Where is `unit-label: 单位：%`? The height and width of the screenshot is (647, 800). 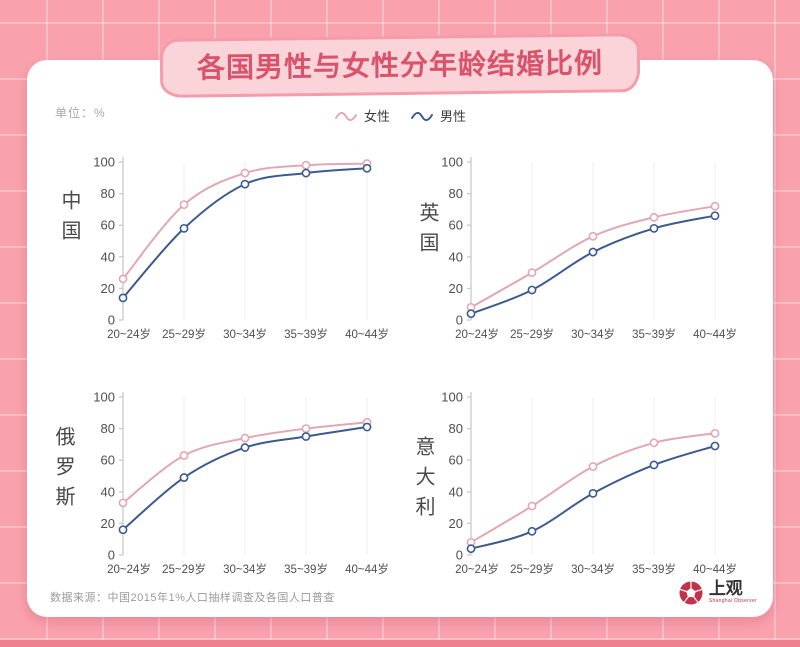
unit-label: 单位：% is located at coordinates (80, 113).